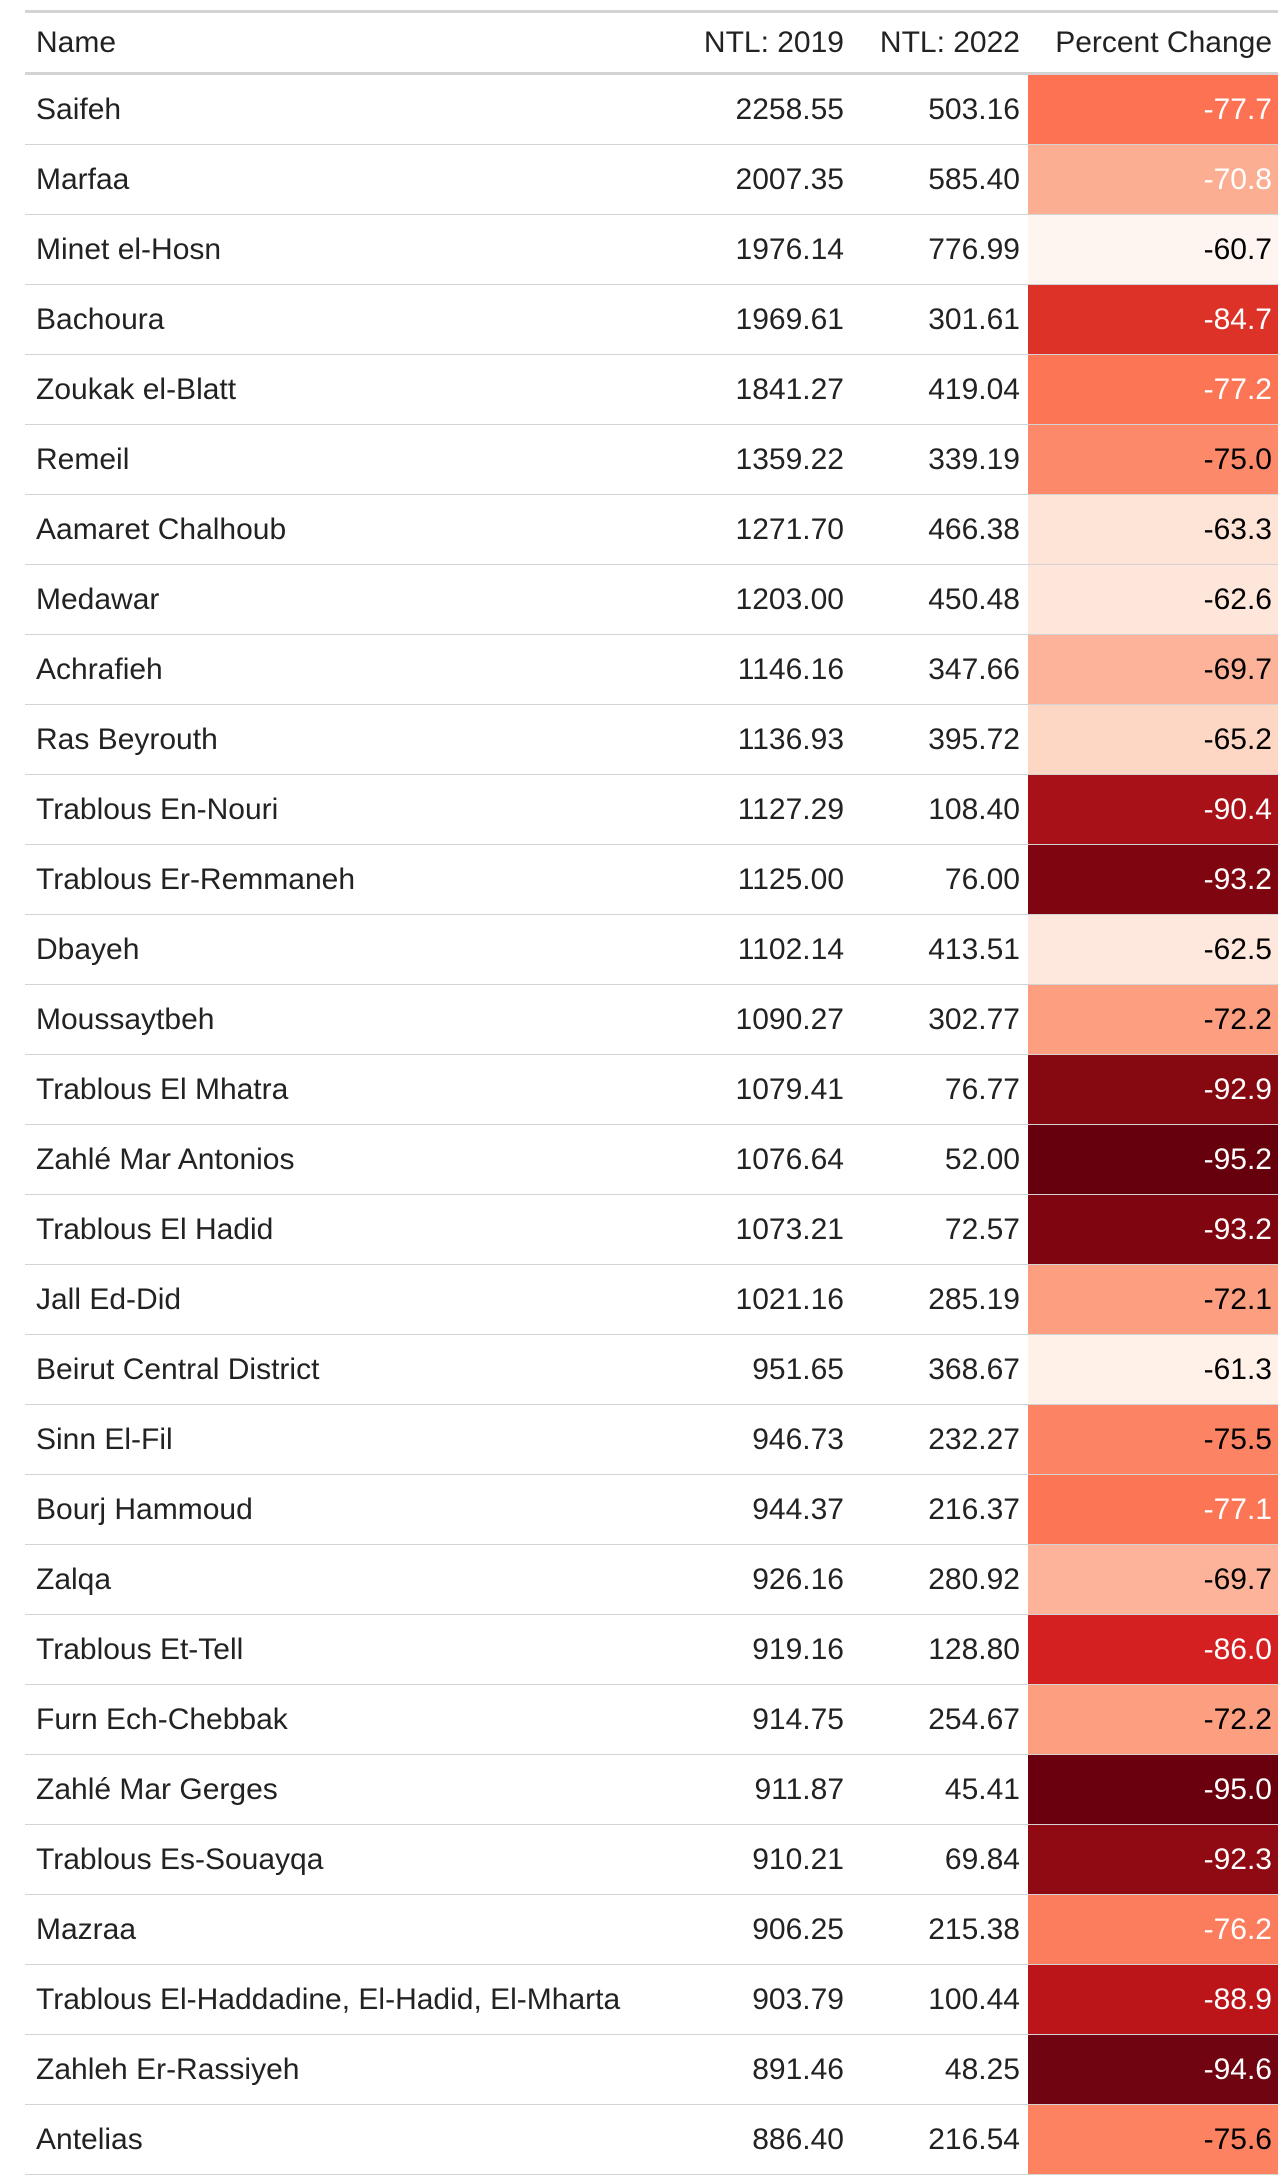 The width and height of the screenshot is (1278, 2184). Describe the element at coordinates (79, 109) in the screenshot. I see `name-cell: Saifeh` at that location.